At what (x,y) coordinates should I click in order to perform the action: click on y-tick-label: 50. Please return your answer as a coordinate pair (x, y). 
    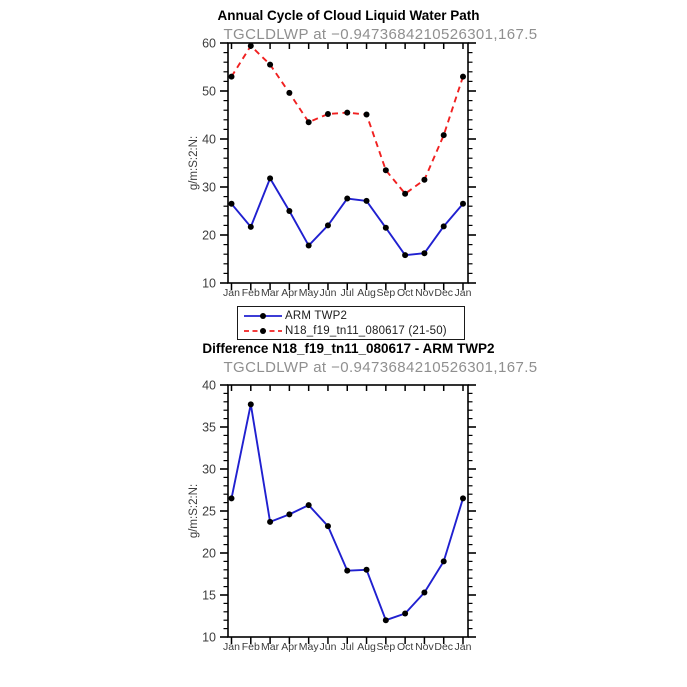
    Looking at the image, I should click on (209, 92).